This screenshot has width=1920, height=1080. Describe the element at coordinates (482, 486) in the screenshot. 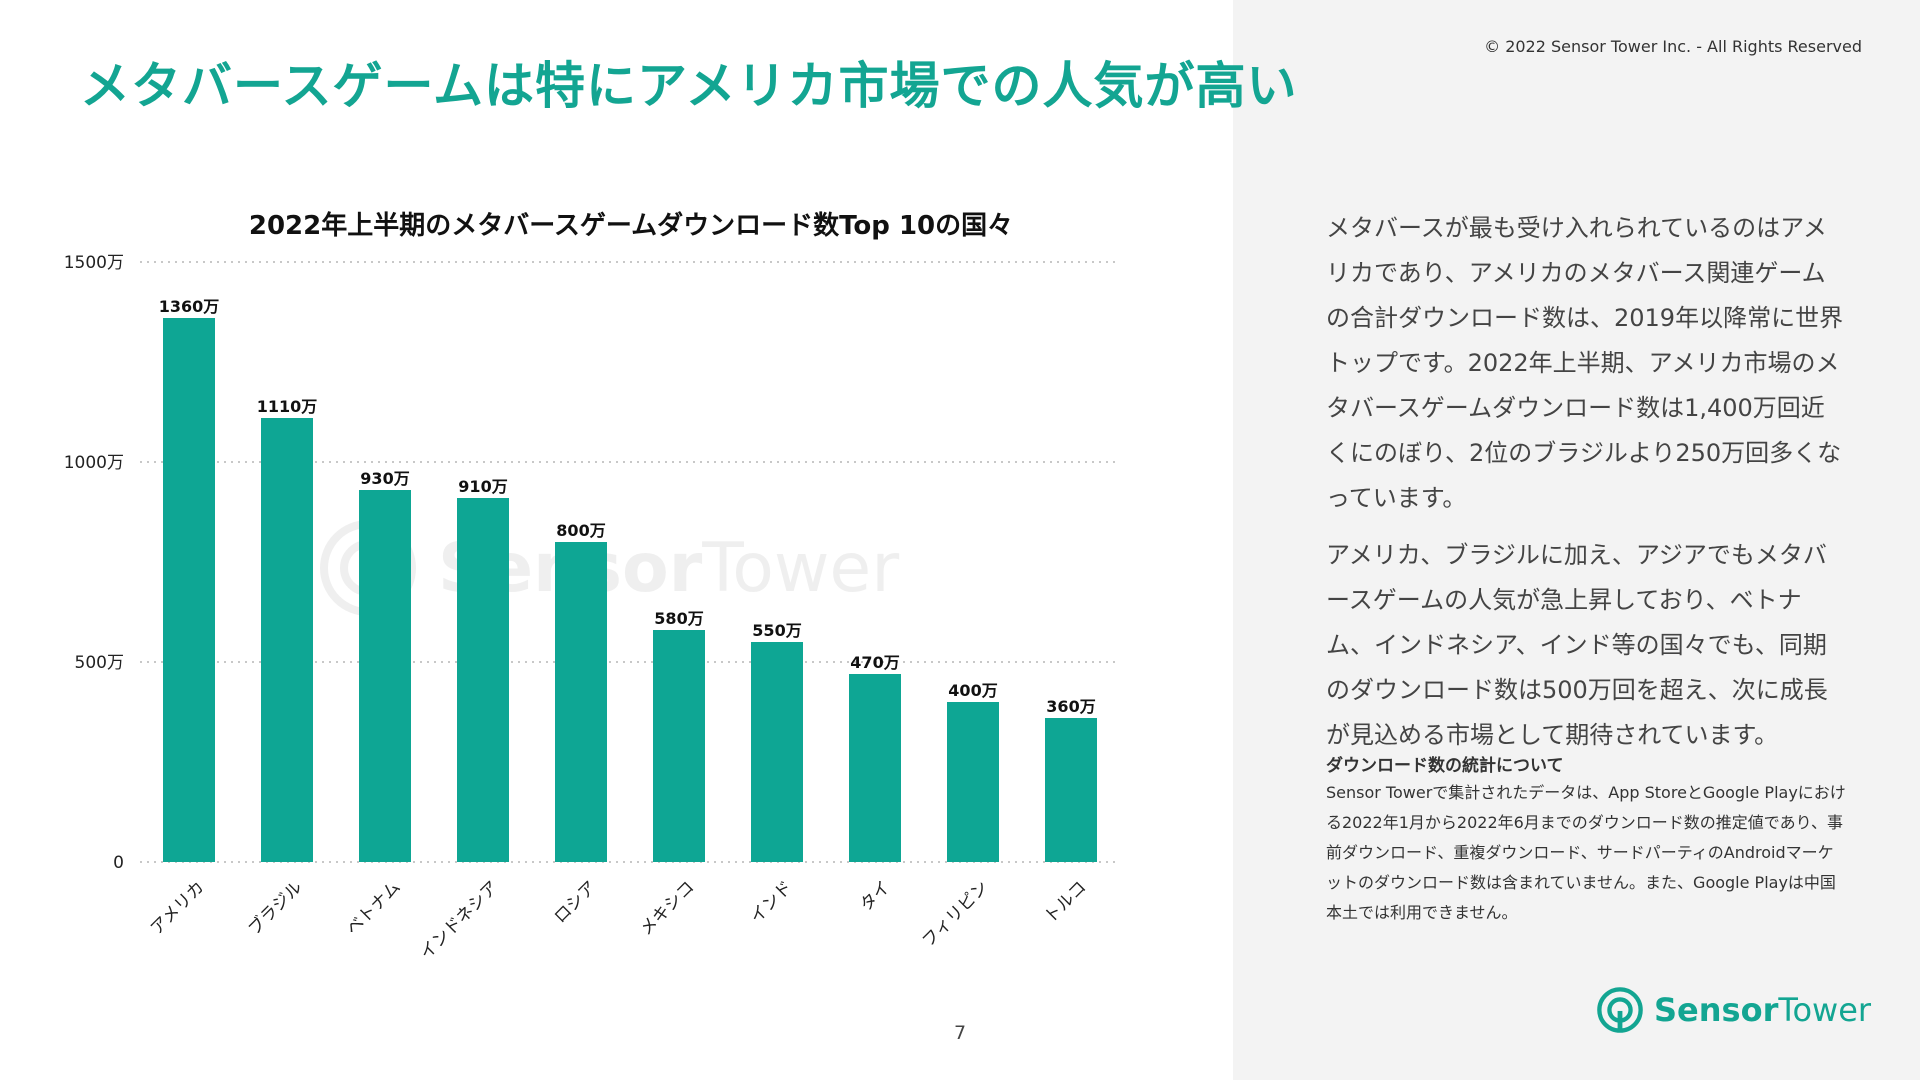

I see `bar-value-label: 910万` at that location.